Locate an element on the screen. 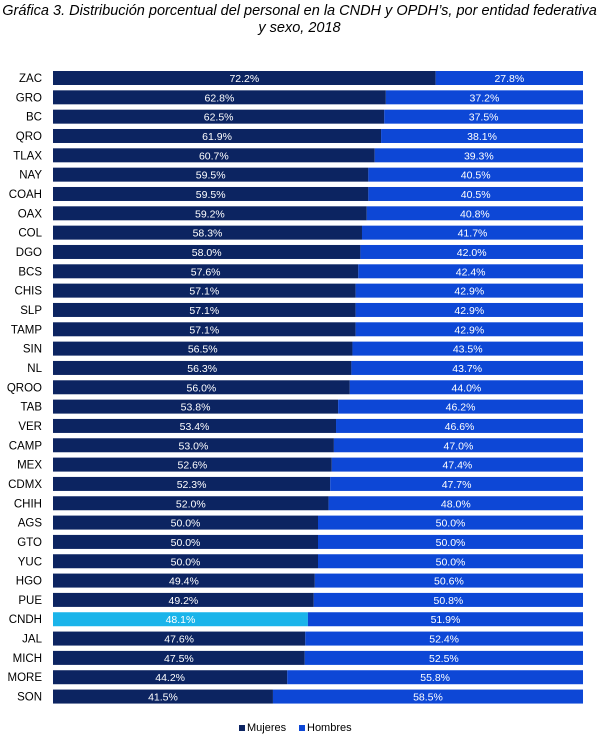 The image size is (599, 741). bar-mujeres-cndh is located at coordinates (180, 619).